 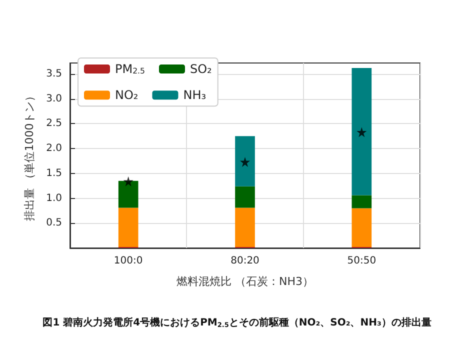 What do you see at coordinates (201, 69) in the screenshot?
I see `legend-label: SO₂` at bounding box center [201, 69].